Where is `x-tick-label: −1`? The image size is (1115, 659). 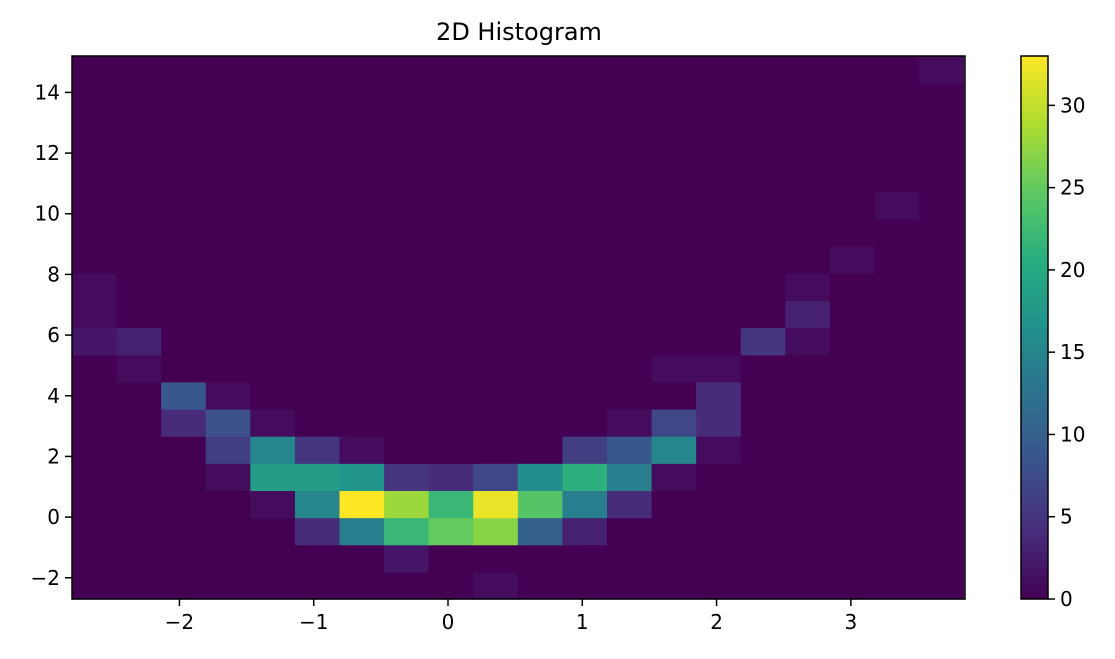 x-tick-label: −1 is located at coordinates (313, 622).